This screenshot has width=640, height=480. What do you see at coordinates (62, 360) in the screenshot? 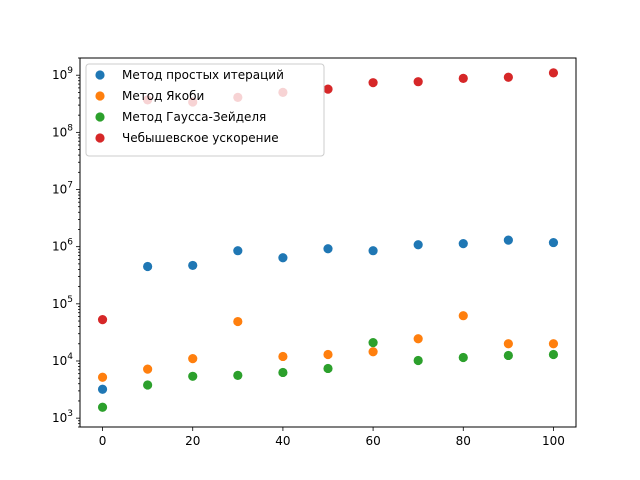
I see `y-tick-label: 10⁴` at bounding box center [62, 360].